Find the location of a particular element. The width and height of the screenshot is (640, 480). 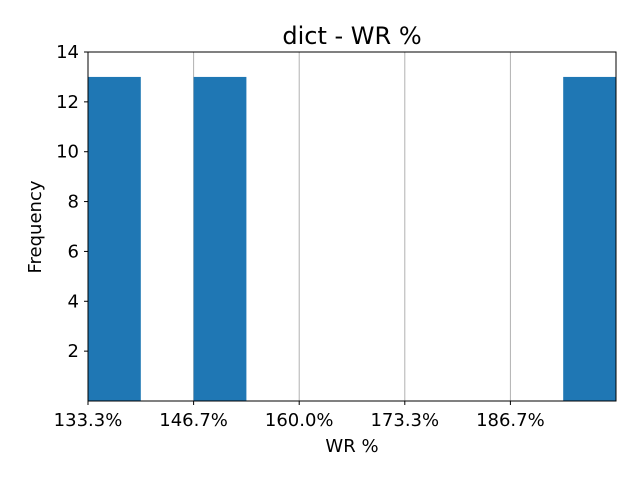

y-tick-label: 8 is located at coordinates (73, 202).